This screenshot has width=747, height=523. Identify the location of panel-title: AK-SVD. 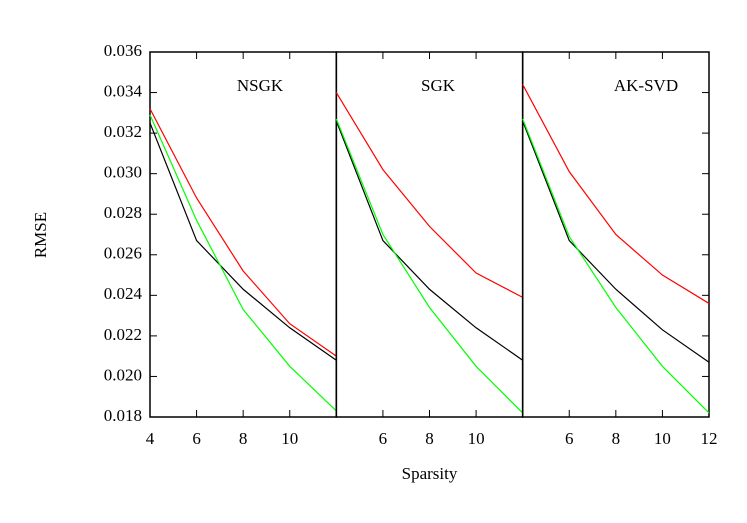
(646, 85).